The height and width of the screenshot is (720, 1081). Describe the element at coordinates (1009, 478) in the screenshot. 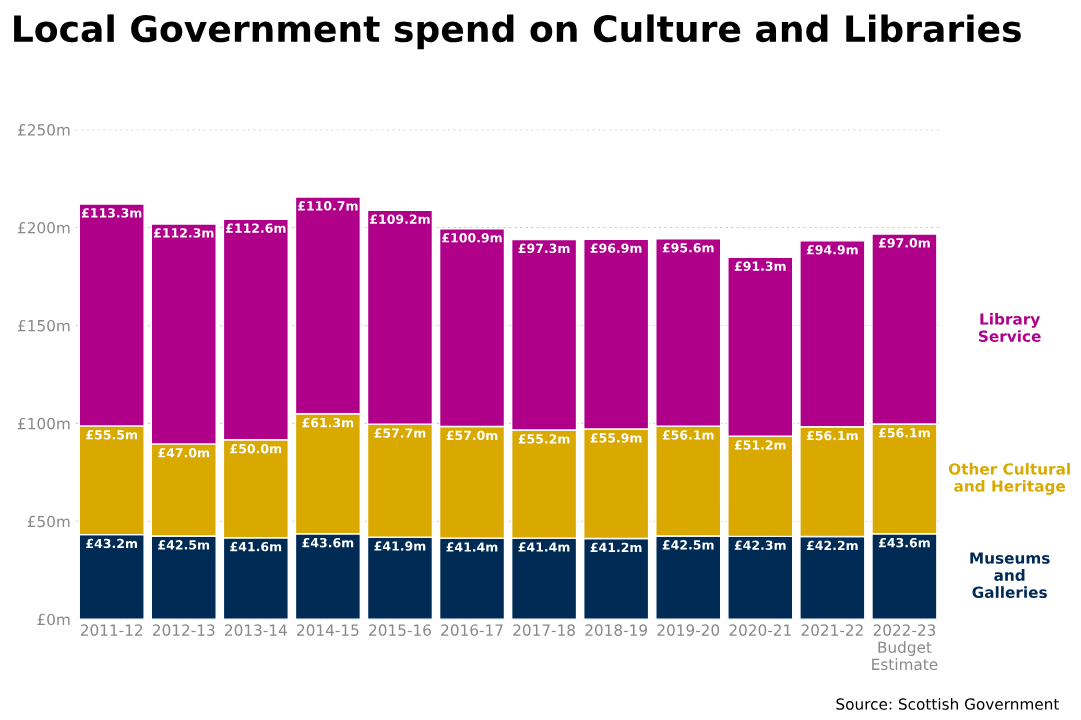

I see `series-label: Other Cultural and Heritage` at that location.